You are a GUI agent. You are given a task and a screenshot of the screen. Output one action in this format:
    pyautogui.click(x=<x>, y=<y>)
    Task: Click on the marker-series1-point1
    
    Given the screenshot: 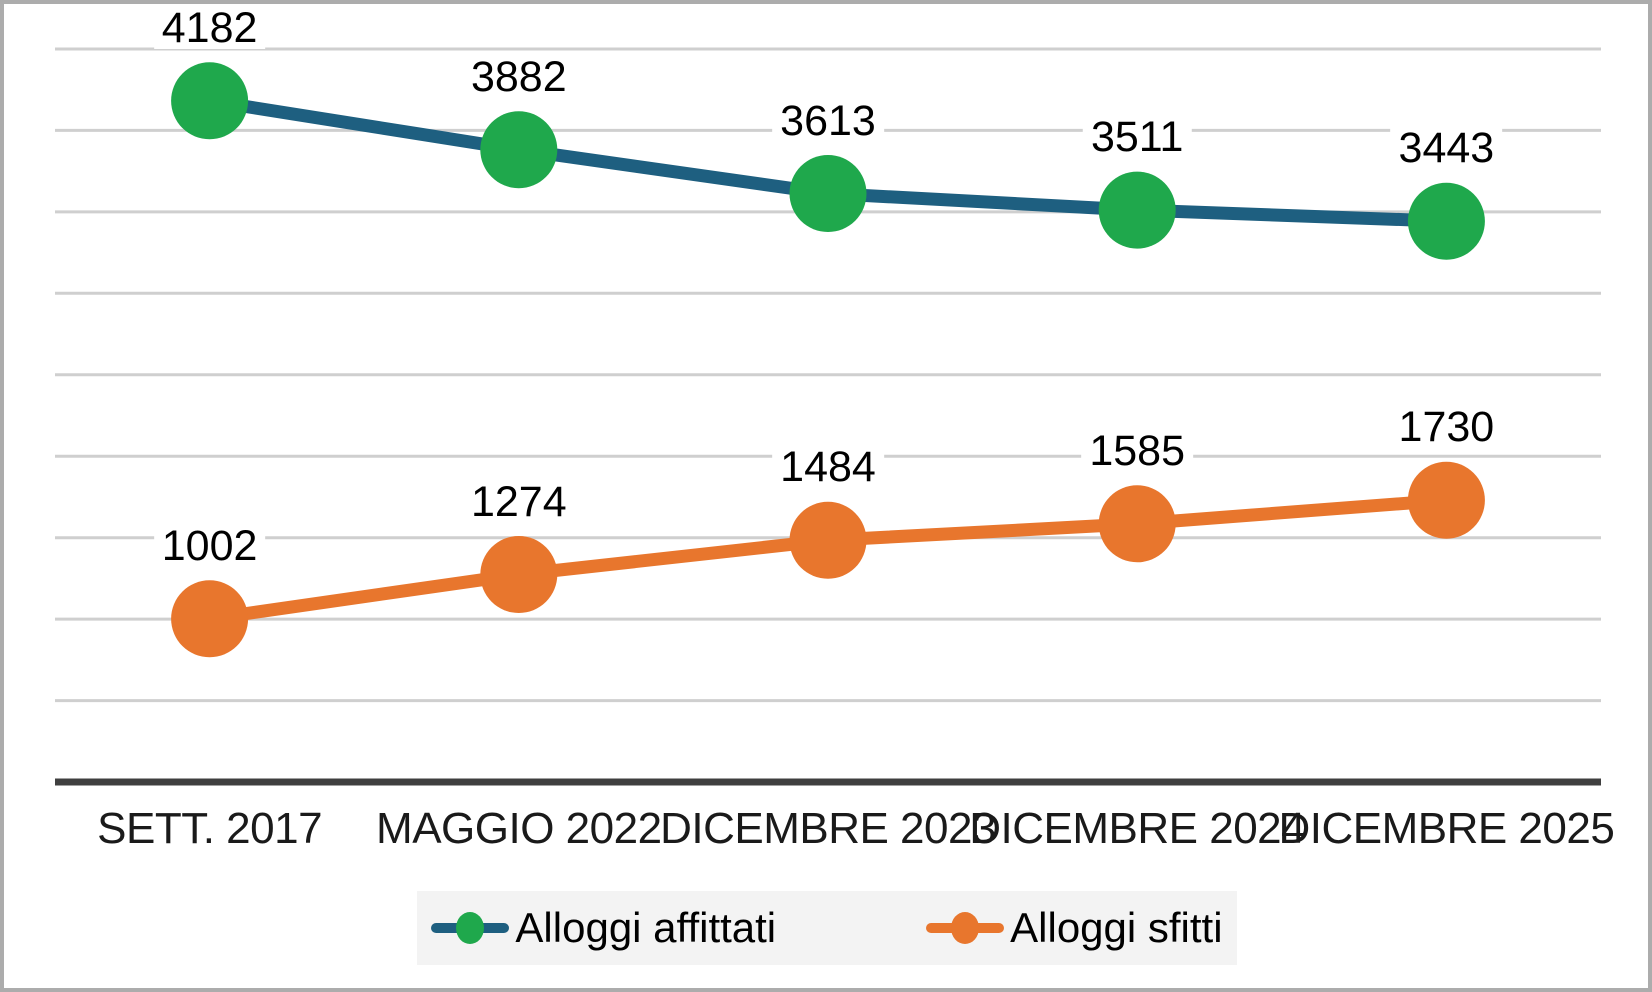 What is the action you would take?
    pyautogui.click(x=519, y=574)
    